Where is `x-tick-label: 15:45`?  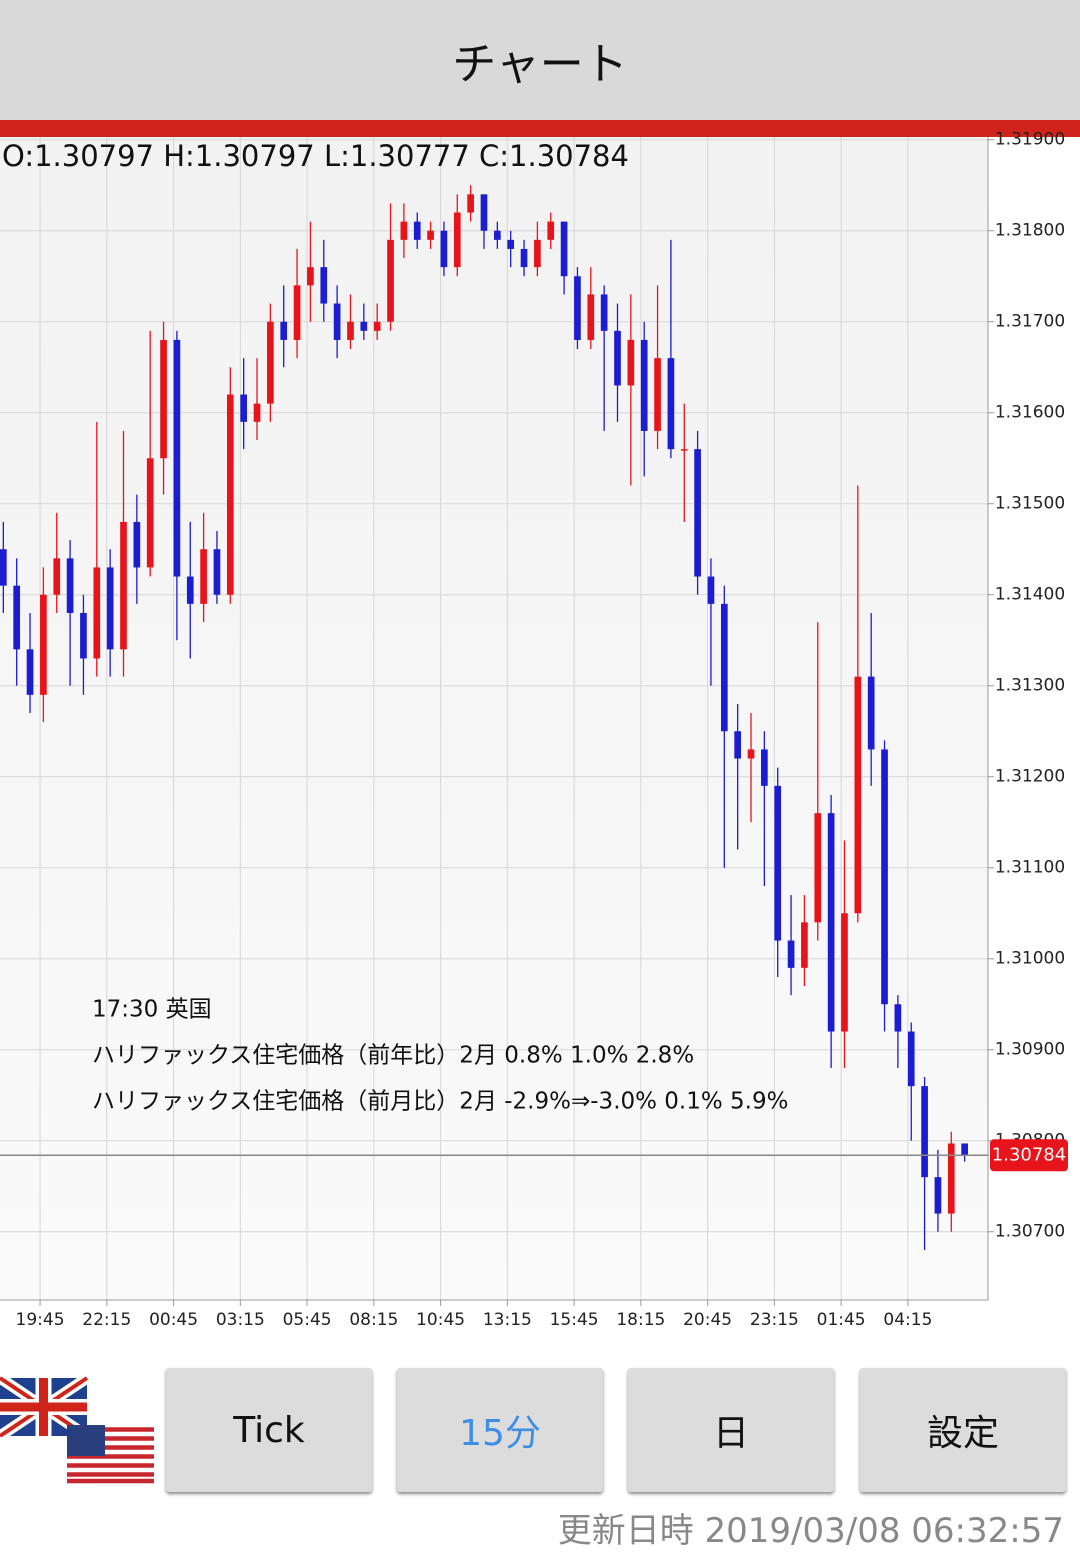
x-tick-label: 15:45 is located at coordinates (574, 1320).